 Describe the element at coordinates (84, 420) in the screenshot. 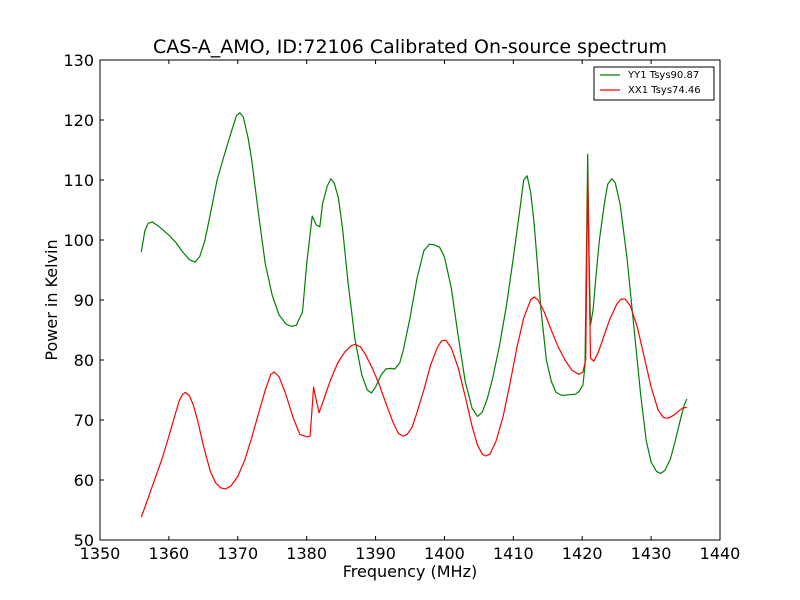

I see `y-tick-label: 70` at that location.